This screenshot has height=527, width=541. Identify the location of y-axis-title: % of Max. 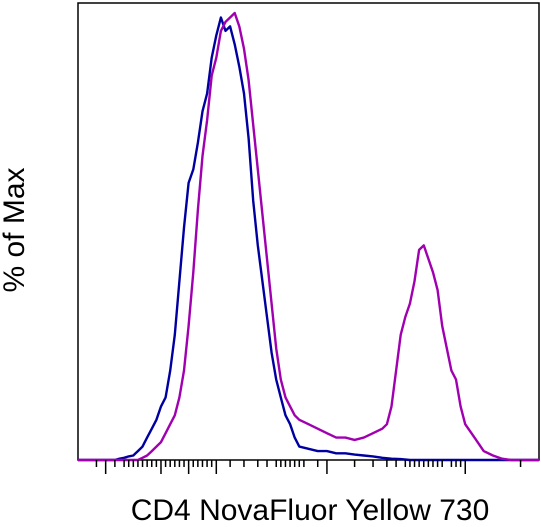
(15, 229).